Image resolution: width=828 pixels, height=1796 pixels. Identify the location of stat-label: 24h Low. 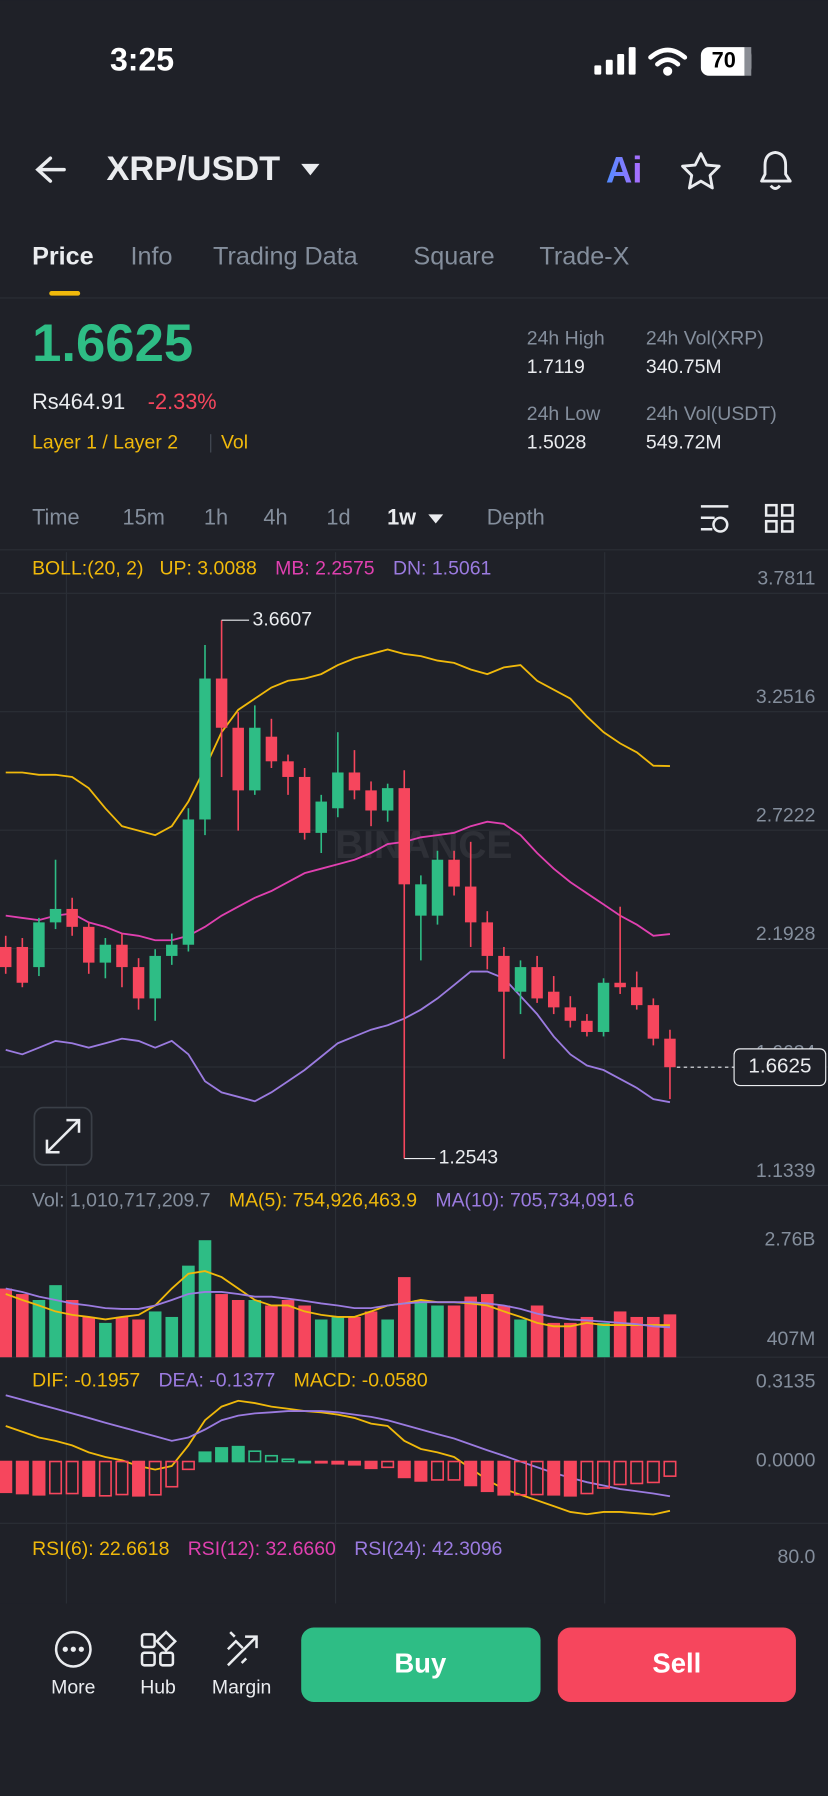
(564, 414).